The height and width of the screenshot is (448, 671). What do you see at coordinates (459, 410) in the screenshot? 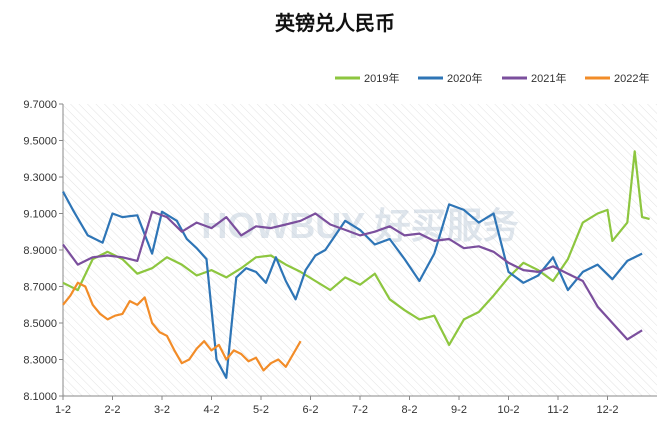
I see `x-tick-label: 9-2` at bounding box center [459, 410].